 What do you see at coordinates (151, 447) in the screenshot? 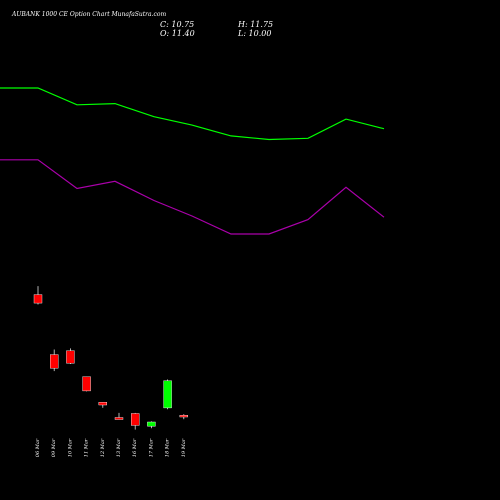
I see `x-tick-label: 17 Mar` at bounding box center [151, 447].